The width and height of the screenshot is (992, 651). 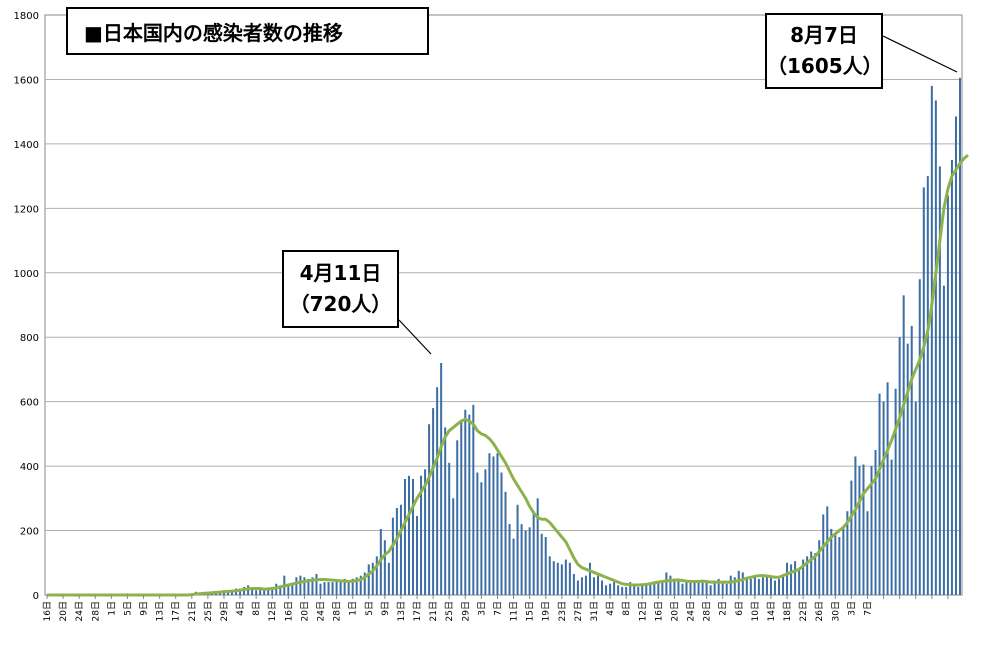 I want to click on x-tick-label: 18日, so click(x=787, y=611).